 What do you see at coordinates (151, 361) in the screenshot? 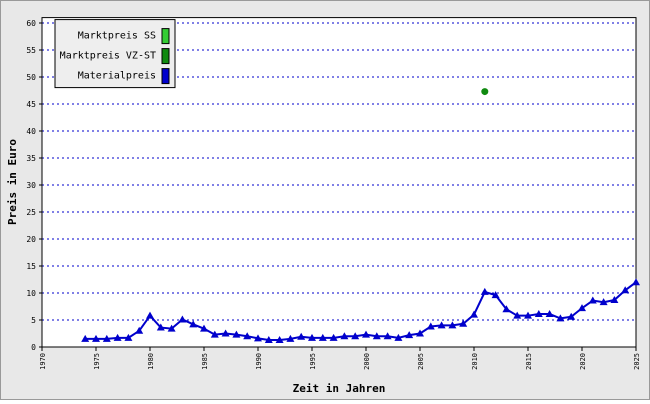
I see `x-tick-label: 1980` at bounding box center [151, 361].